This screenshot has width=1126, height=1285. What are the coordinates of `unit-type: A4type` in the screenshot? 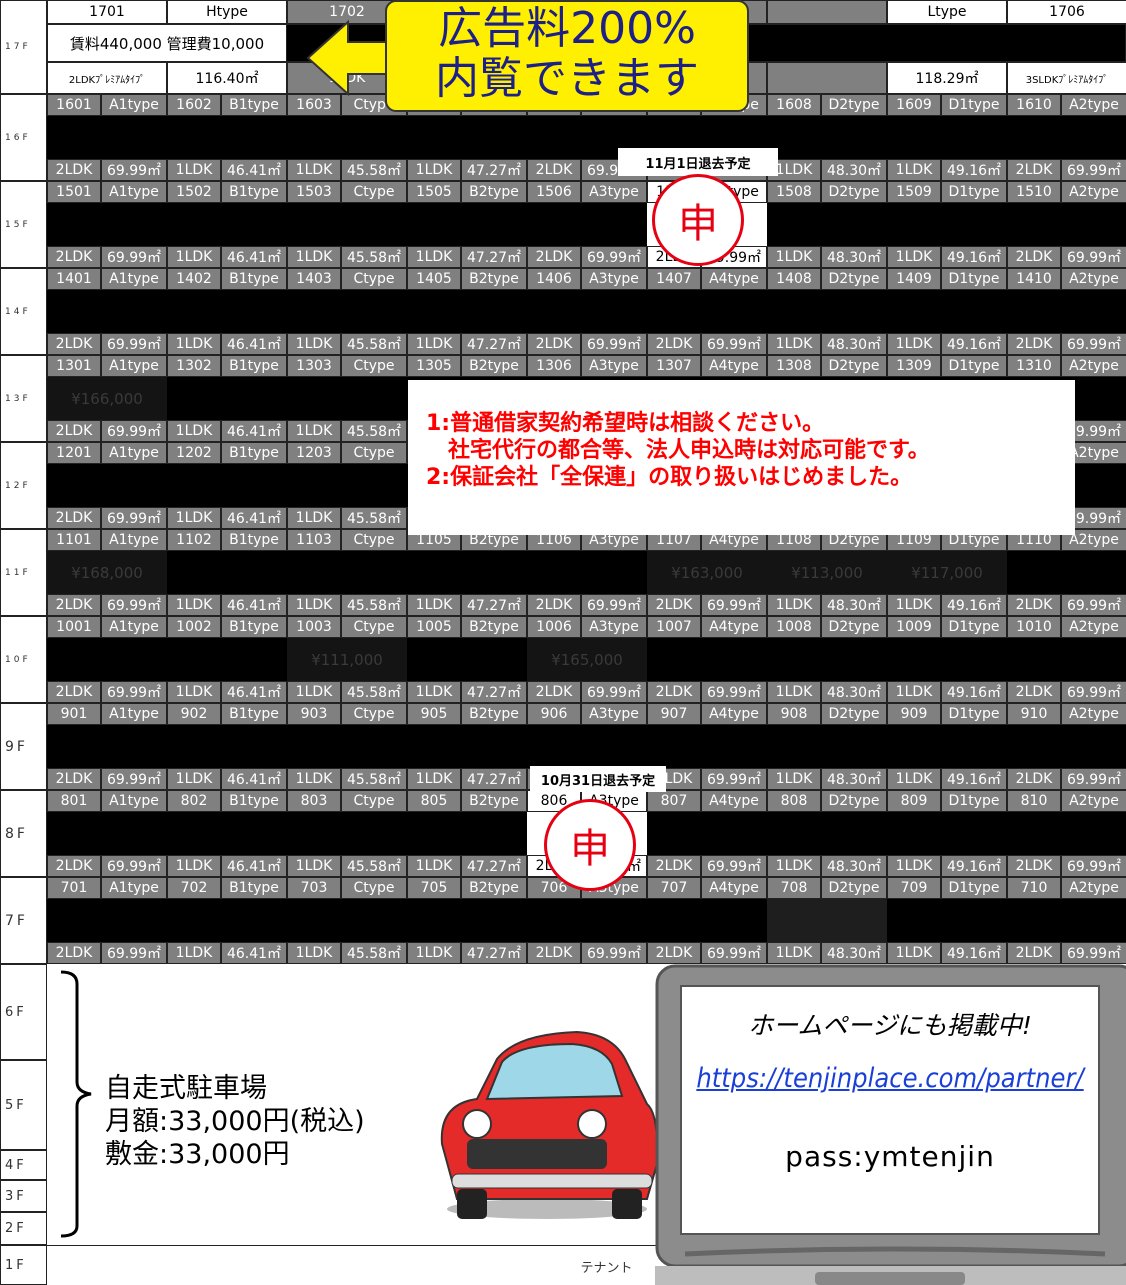 It's located at (734, 714).